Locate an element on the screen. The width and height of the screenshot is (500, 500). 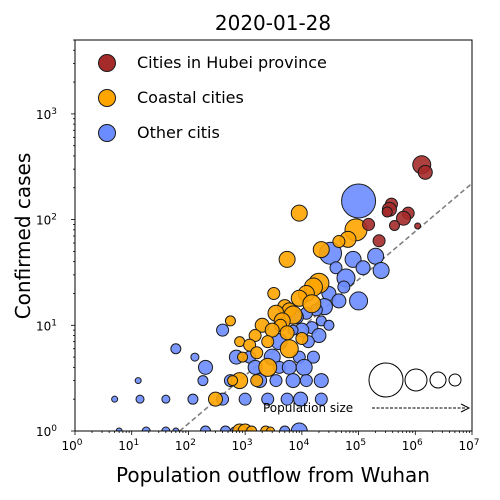
x-tick-label: 100 is located at coordinates (71, 445).